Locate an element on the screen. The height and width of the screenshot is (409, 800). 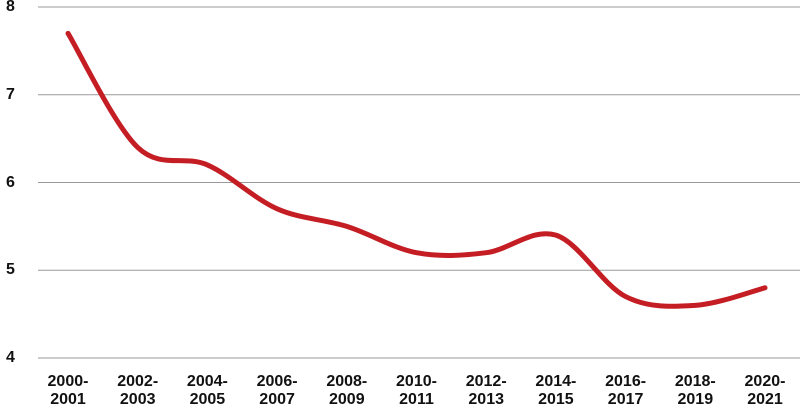
x-tick-label: 2004- 2005 is located at coordinates (207, 390).